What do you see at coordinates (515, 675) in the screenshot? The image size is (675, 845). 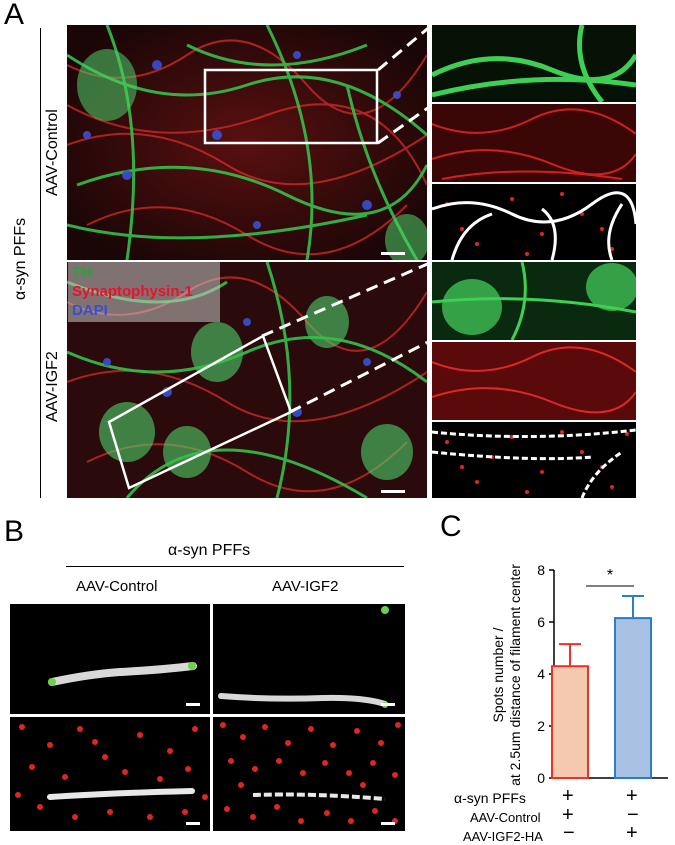 I see `y-axis-label-line2: at 2.5um distance of filament center` at bounding box center [515, 675].